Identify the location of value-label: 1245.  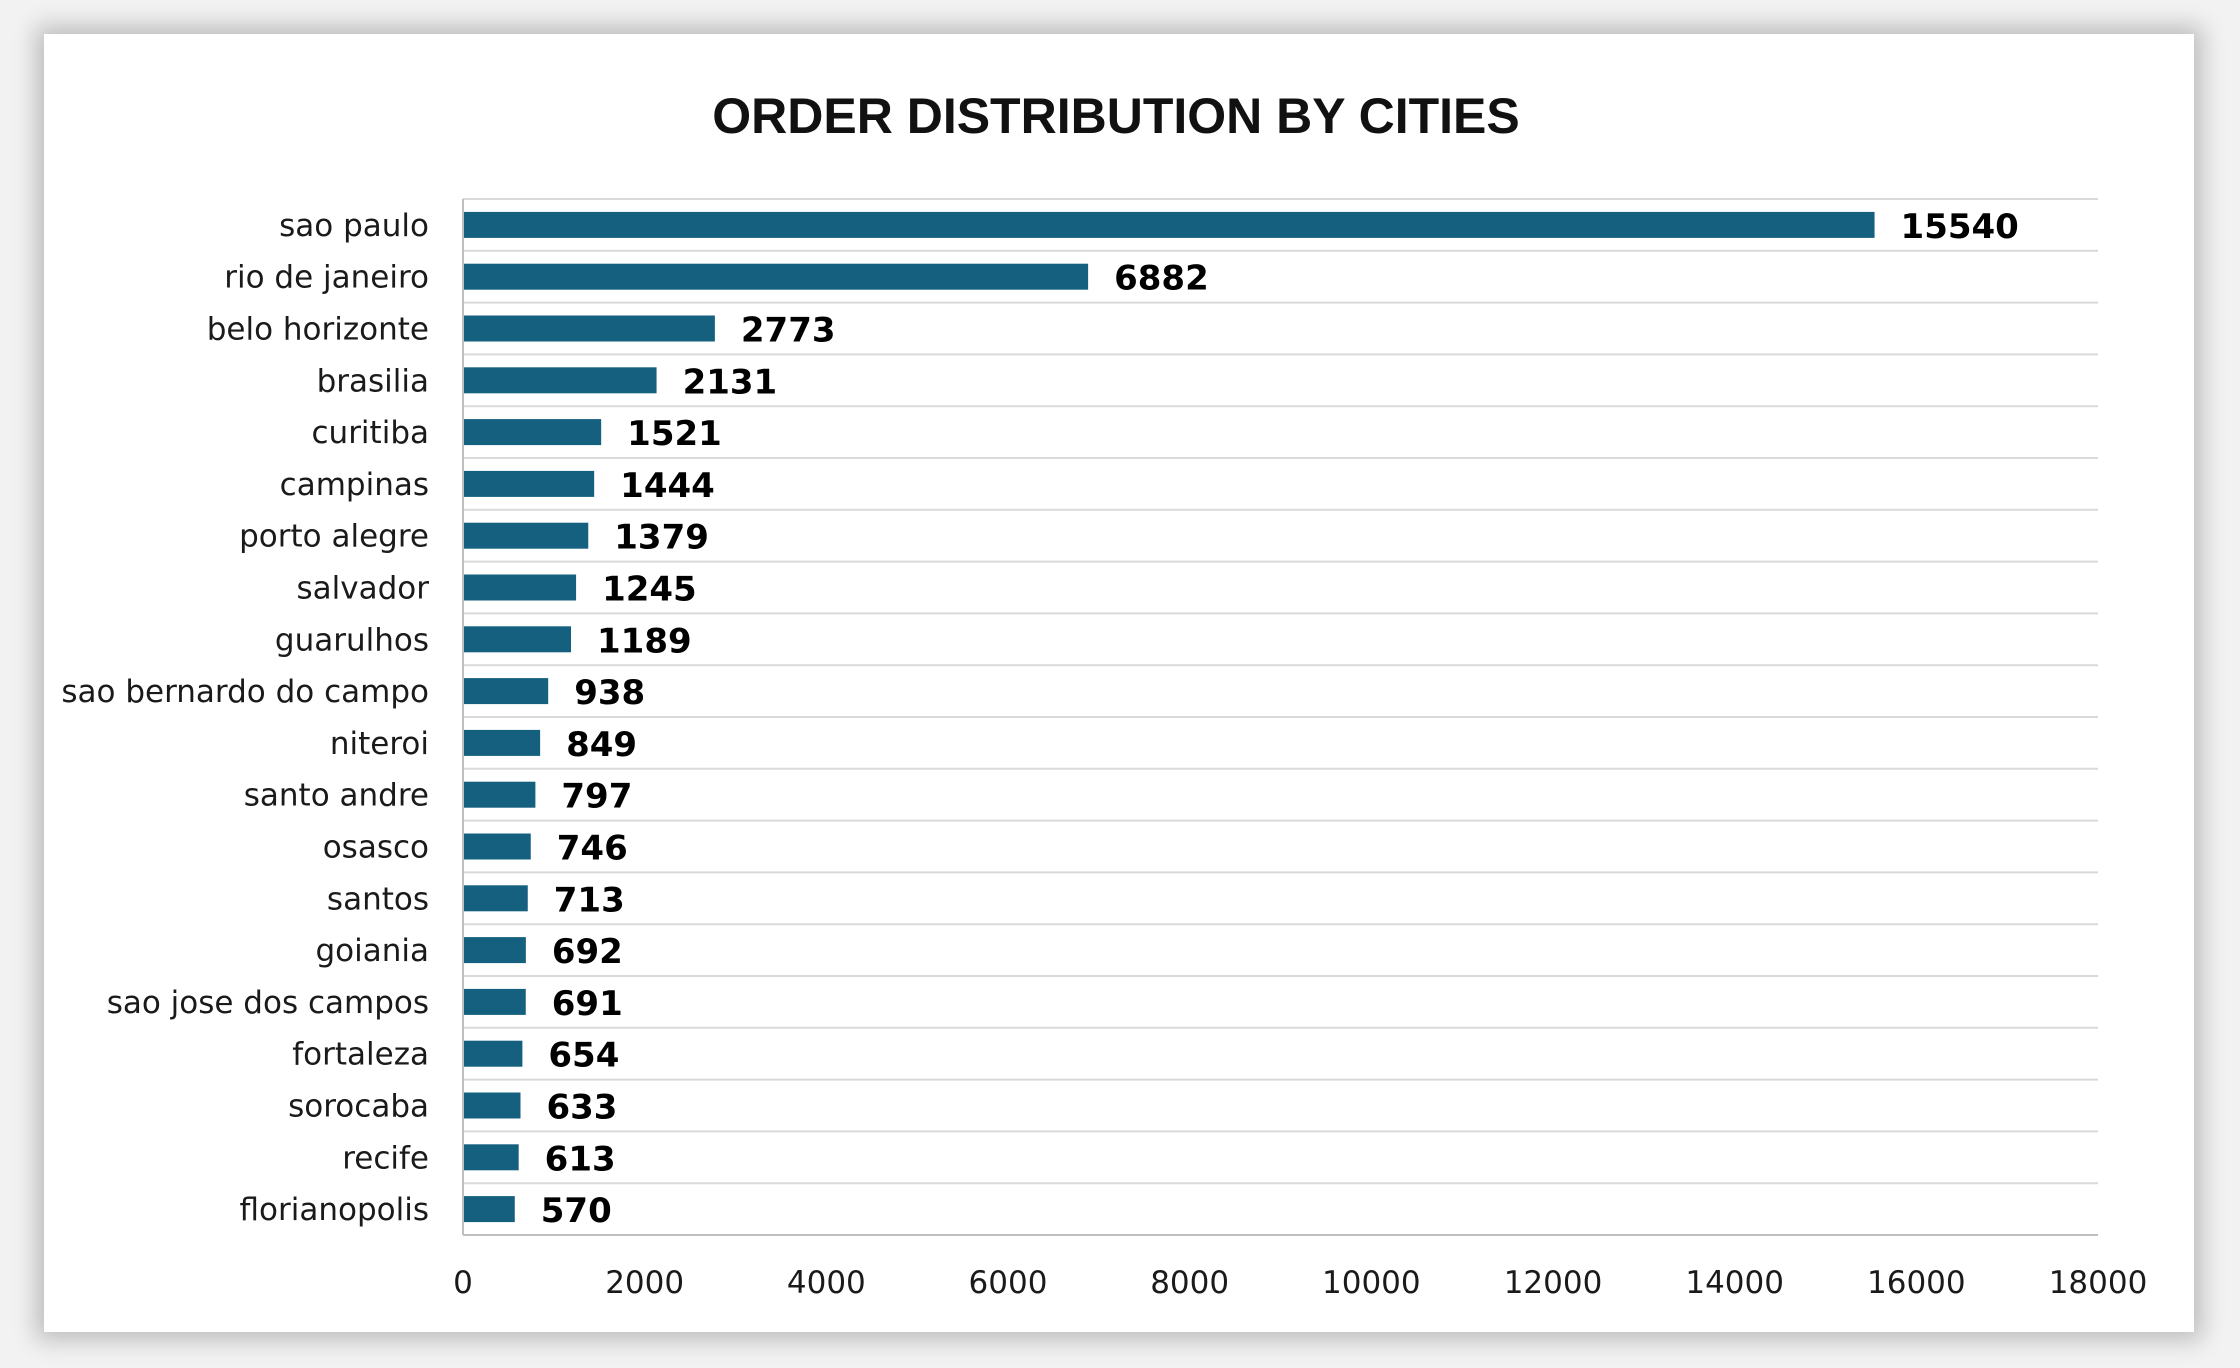
(649, 590).